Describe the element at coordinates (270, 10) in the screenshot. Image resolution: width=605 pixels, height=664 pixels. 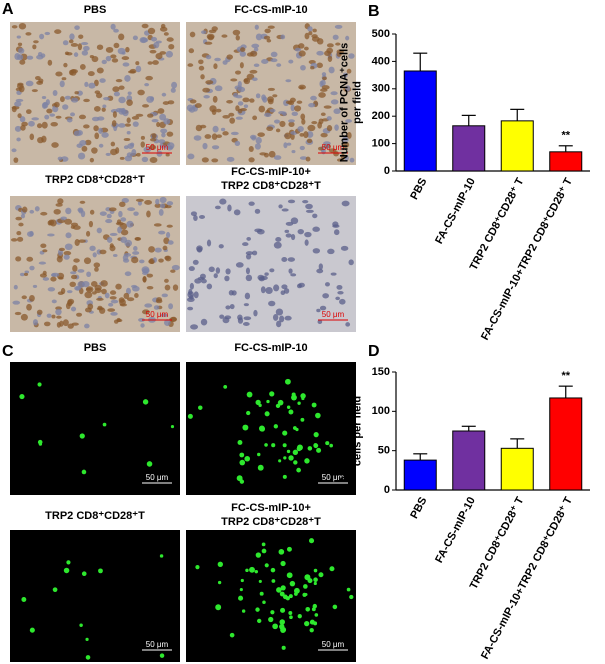
I see `image-title: FC-CS-mIP-10` at that location.